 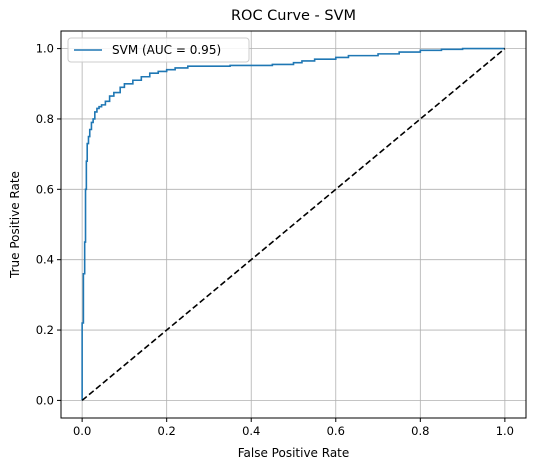 What do you see at coordinates (420, 431) in the screenshot?
I see `x-tick-label-4: 0.8` at bounding box center [420, 431].